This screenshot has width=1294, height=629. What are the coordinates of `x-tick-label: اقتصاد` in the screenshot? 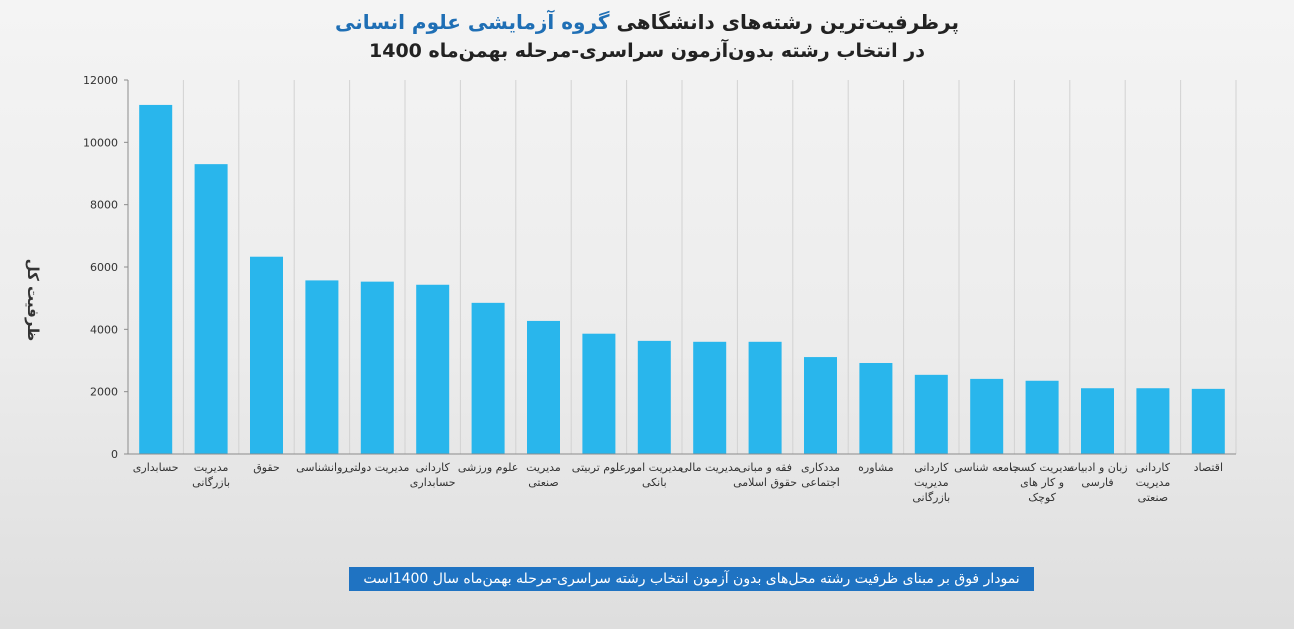 It's located at (1208, 467).